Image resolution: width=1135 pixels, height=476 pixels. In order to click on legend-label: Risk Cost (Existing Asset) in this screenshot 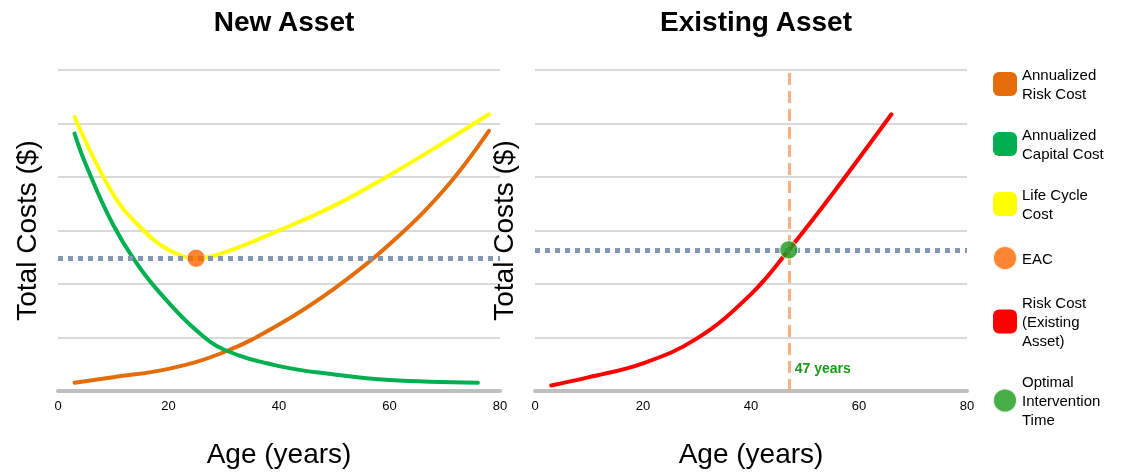, I will do `click(1056, 321)`.